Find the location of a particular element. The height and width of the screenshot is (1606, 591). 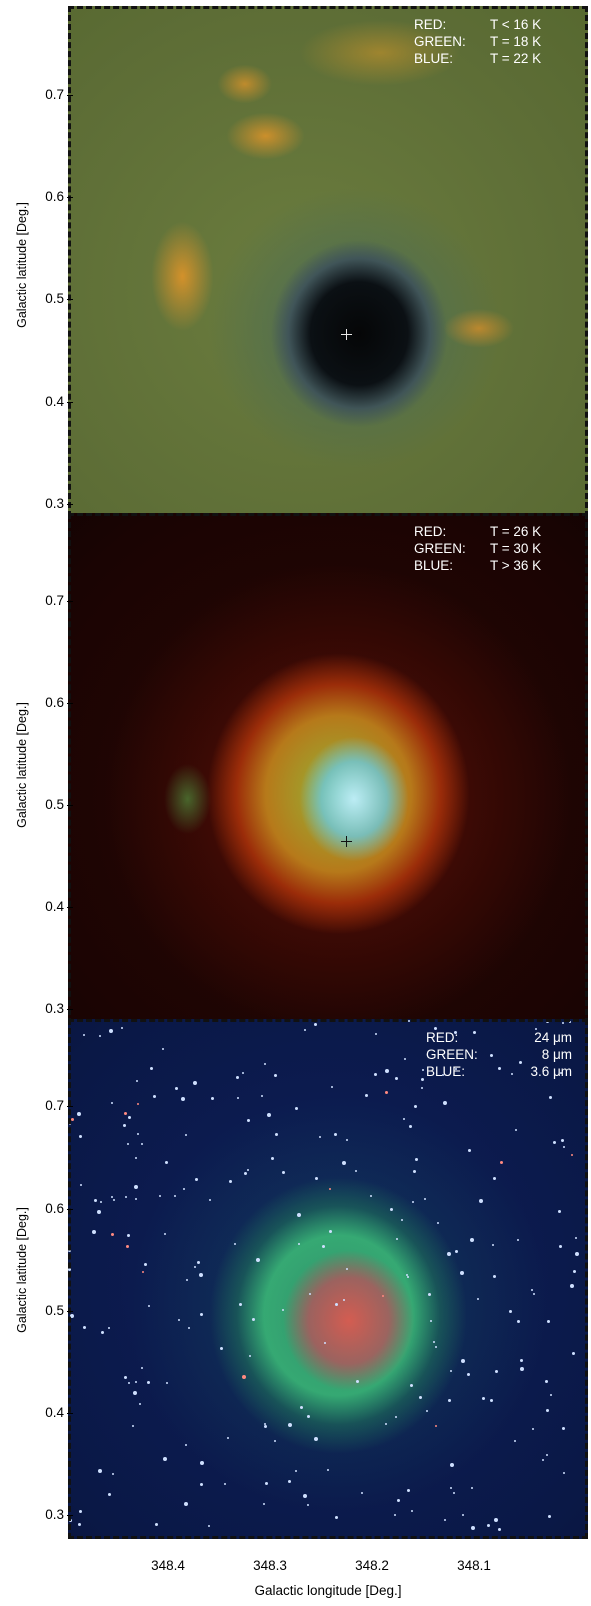

legend-green-value: T = 30 K is located at coordinates (516, 548).